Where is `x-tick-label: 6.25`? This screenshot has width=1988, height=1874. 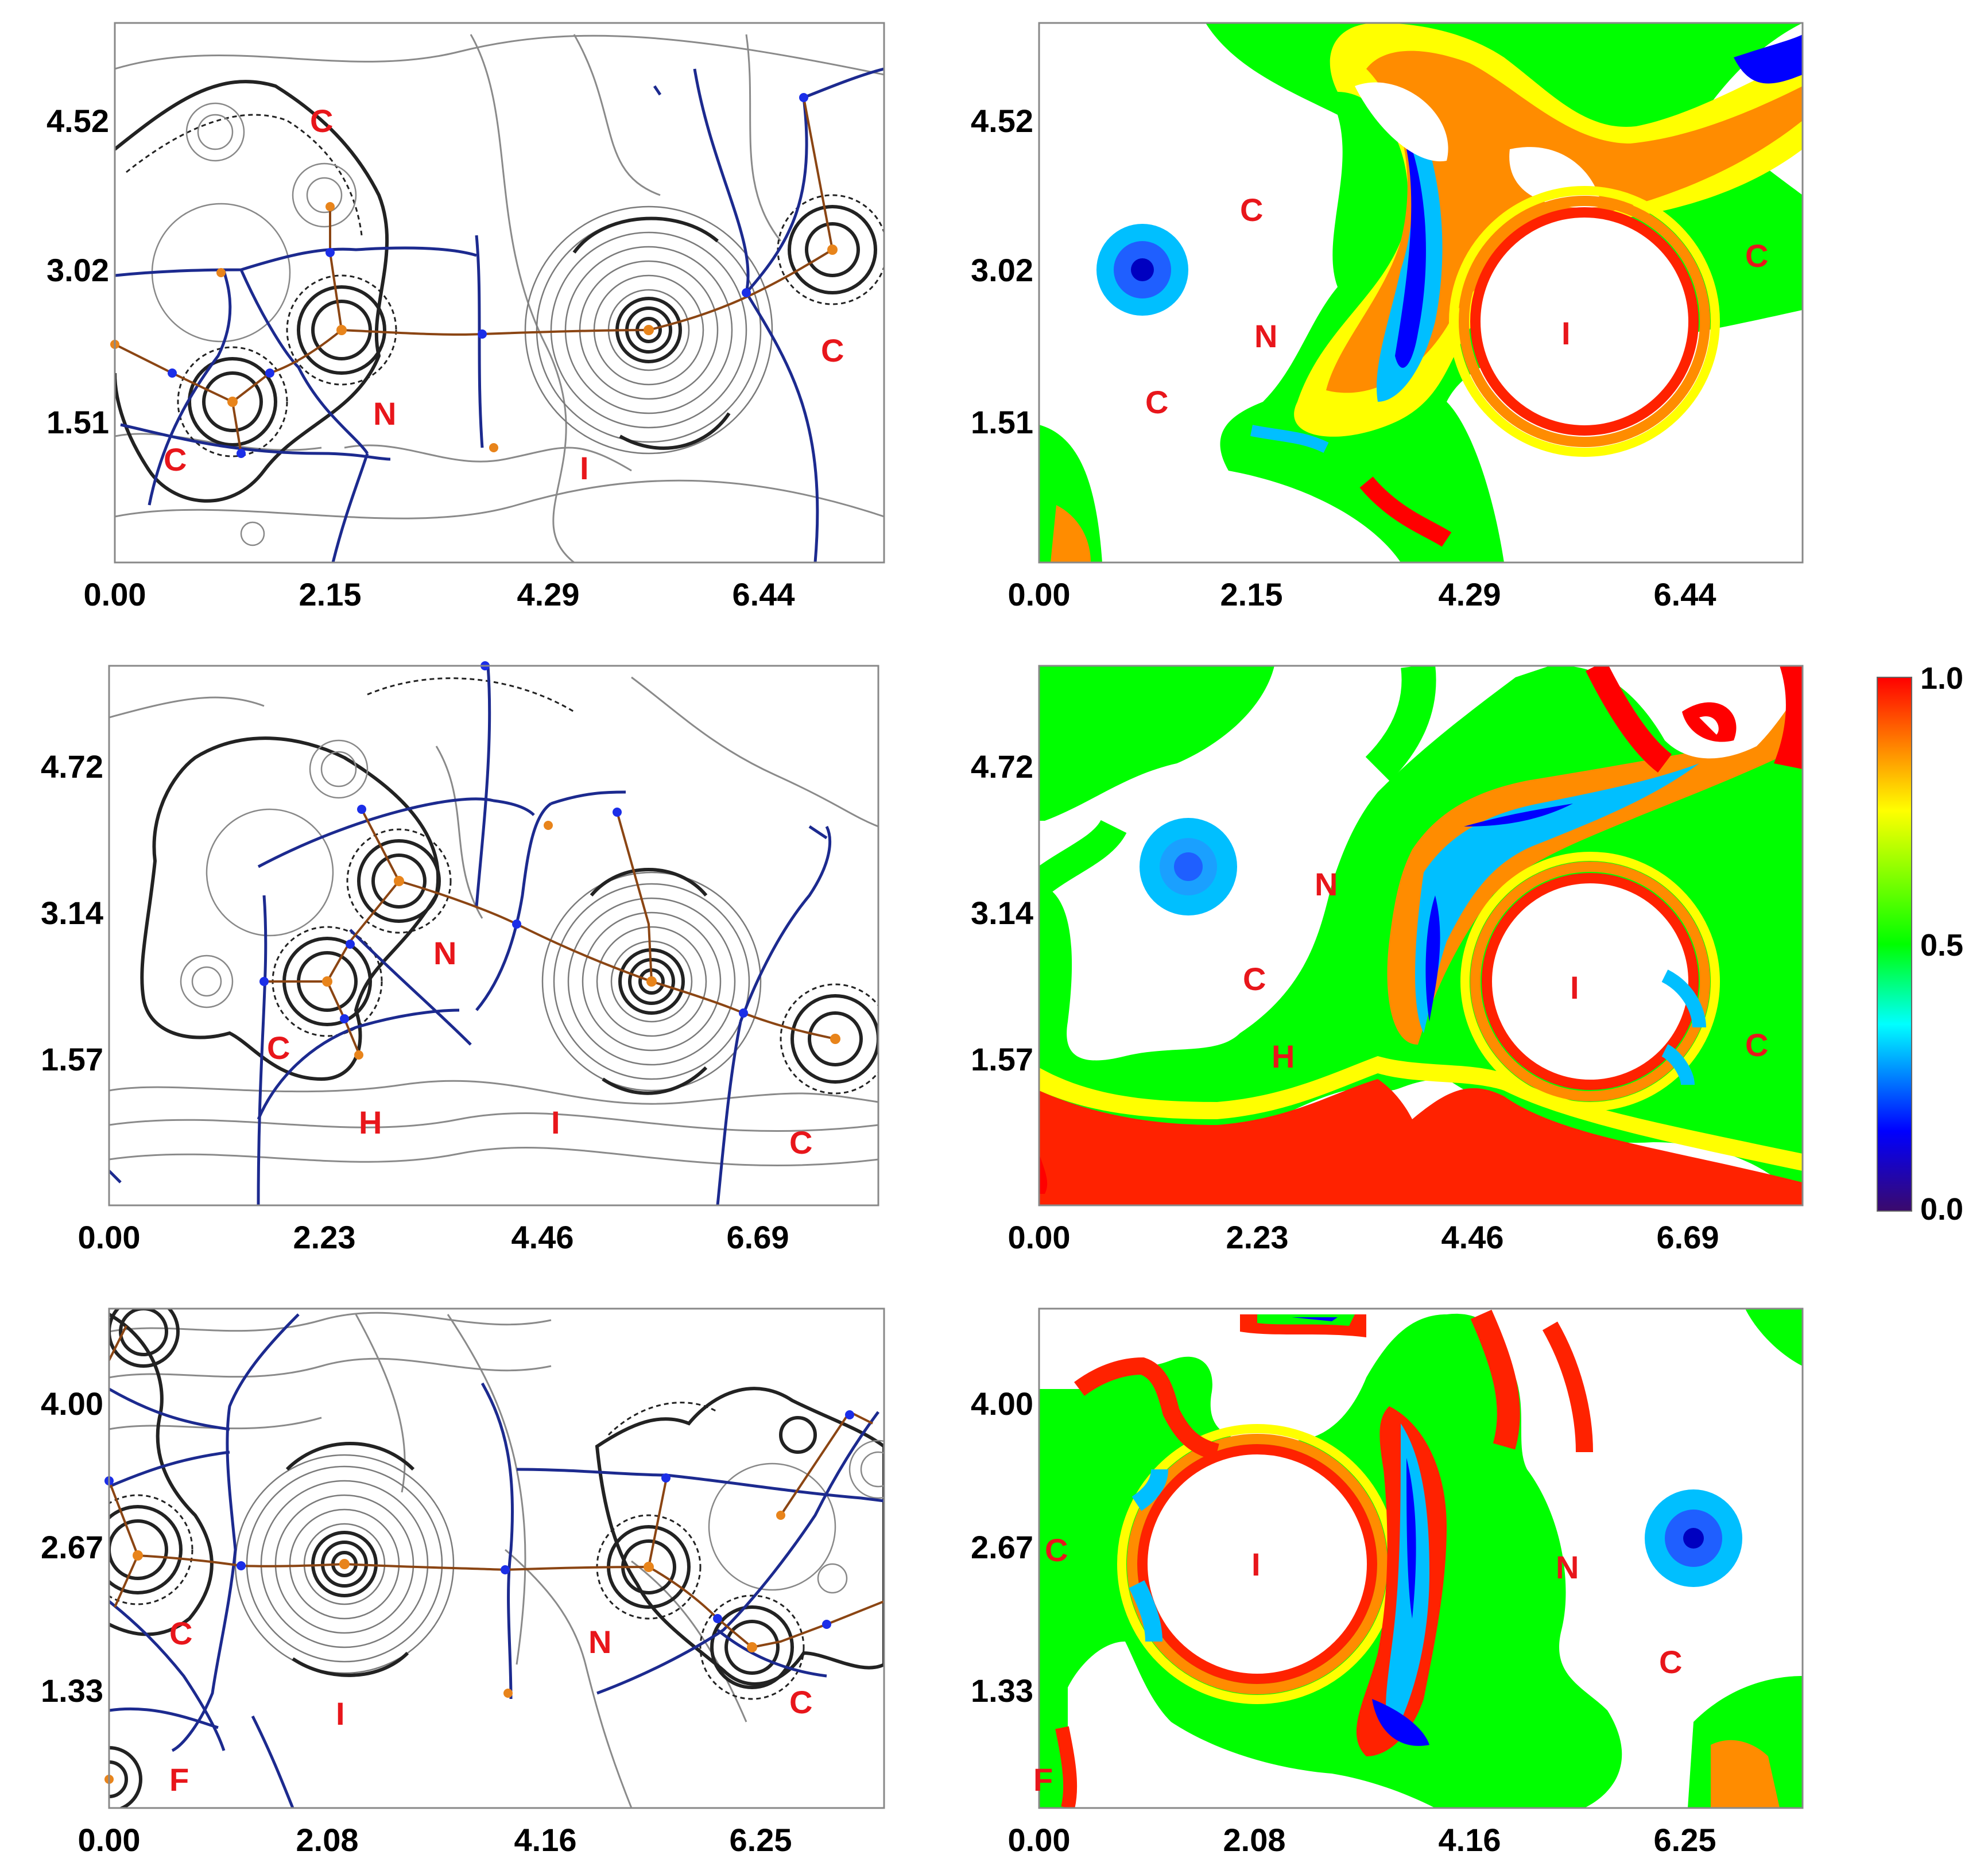 x-tick-label: 6.25 is located at coordinates (761, 1840).